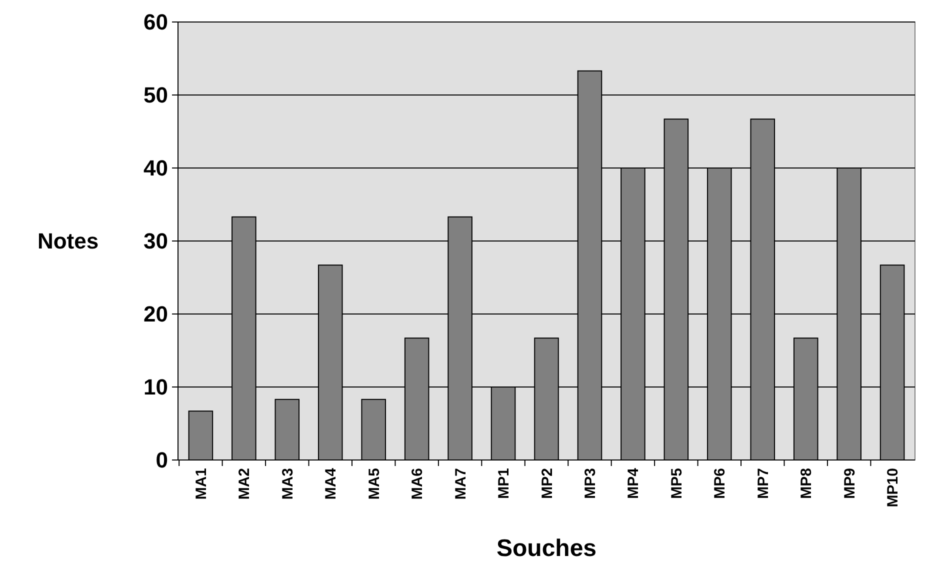  What do you see at coordinates (720, 483) in the screenshot?
I see `x-tick-label: MP6` at bounding box center [720, 483].